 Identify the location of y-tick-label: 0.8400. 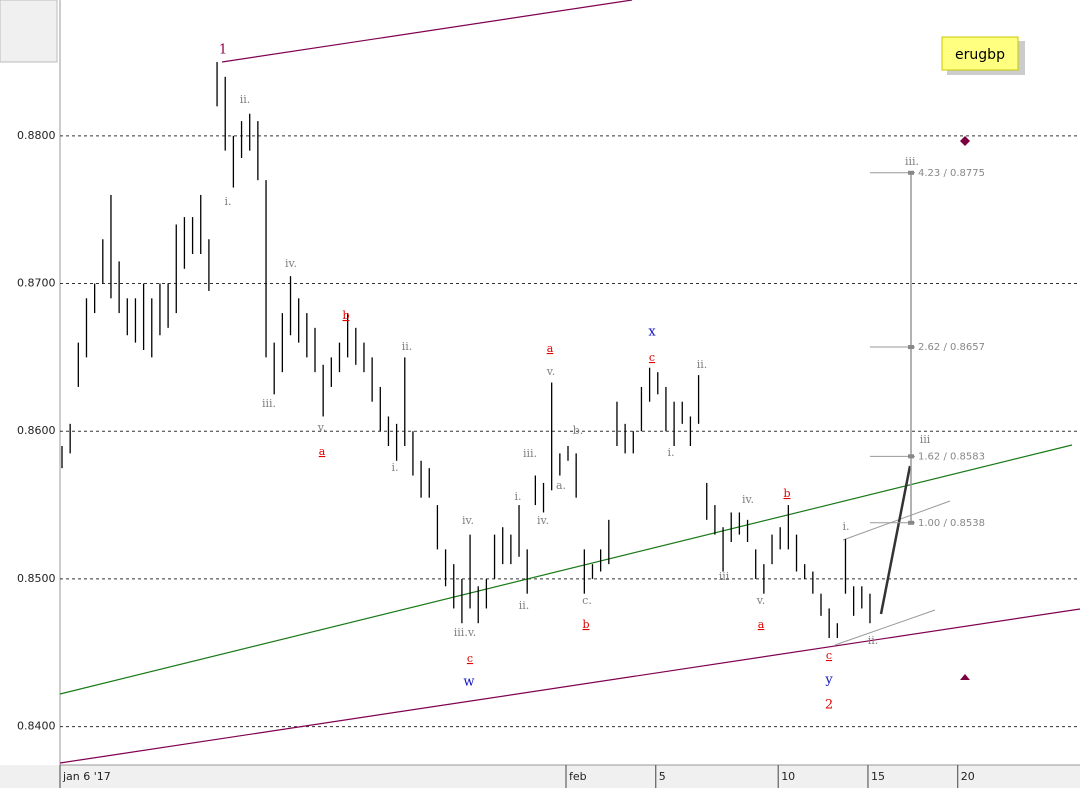
(36, 726).